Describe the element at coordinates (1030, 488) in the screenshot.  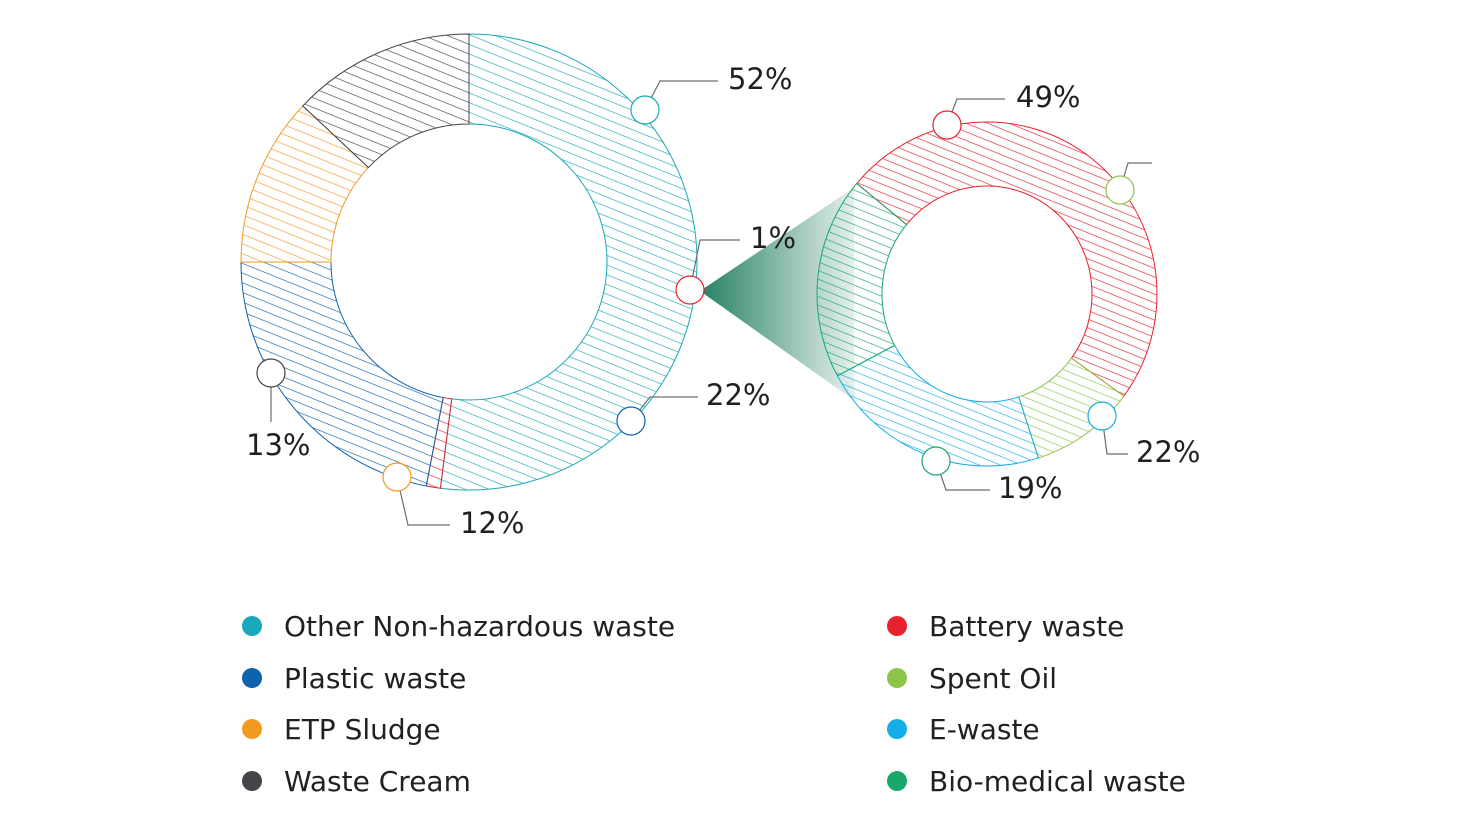
I see `data-label-bio-medical-waste: 19%` at that location.